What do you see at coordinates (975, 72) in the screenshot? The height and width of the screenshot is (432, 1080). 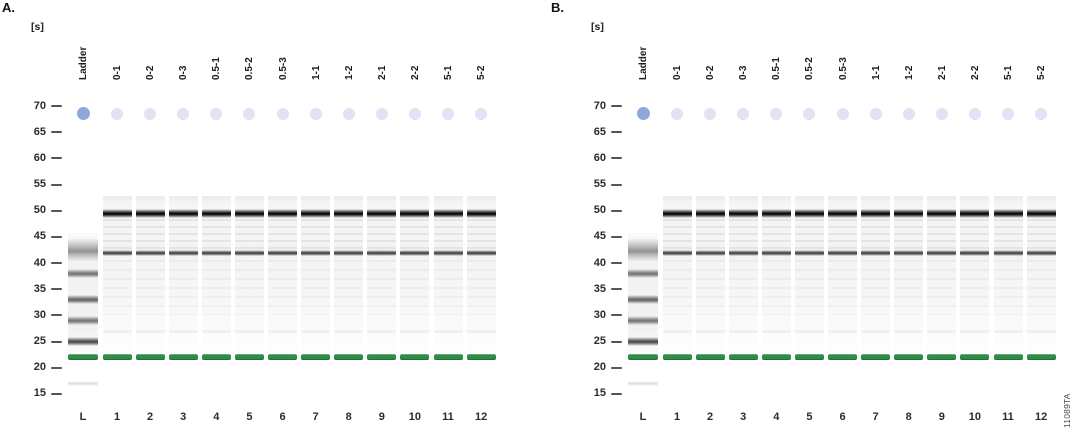 I see `lane-label: 2-2` at bounding box center [975, 72].